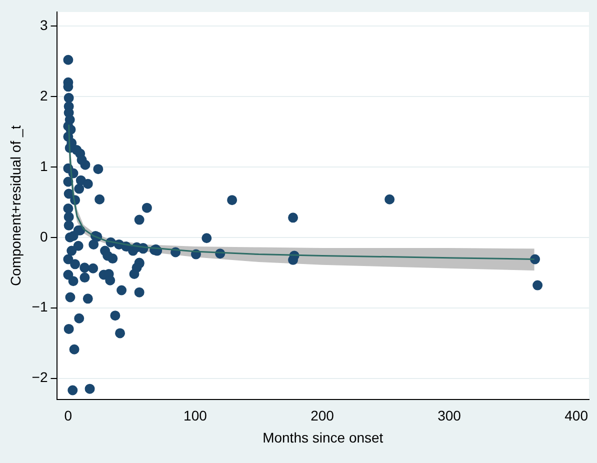 The height and width of the screenshot is (463, 597). I want to click on x-axis-title: Months since onset, so click(323, 437).